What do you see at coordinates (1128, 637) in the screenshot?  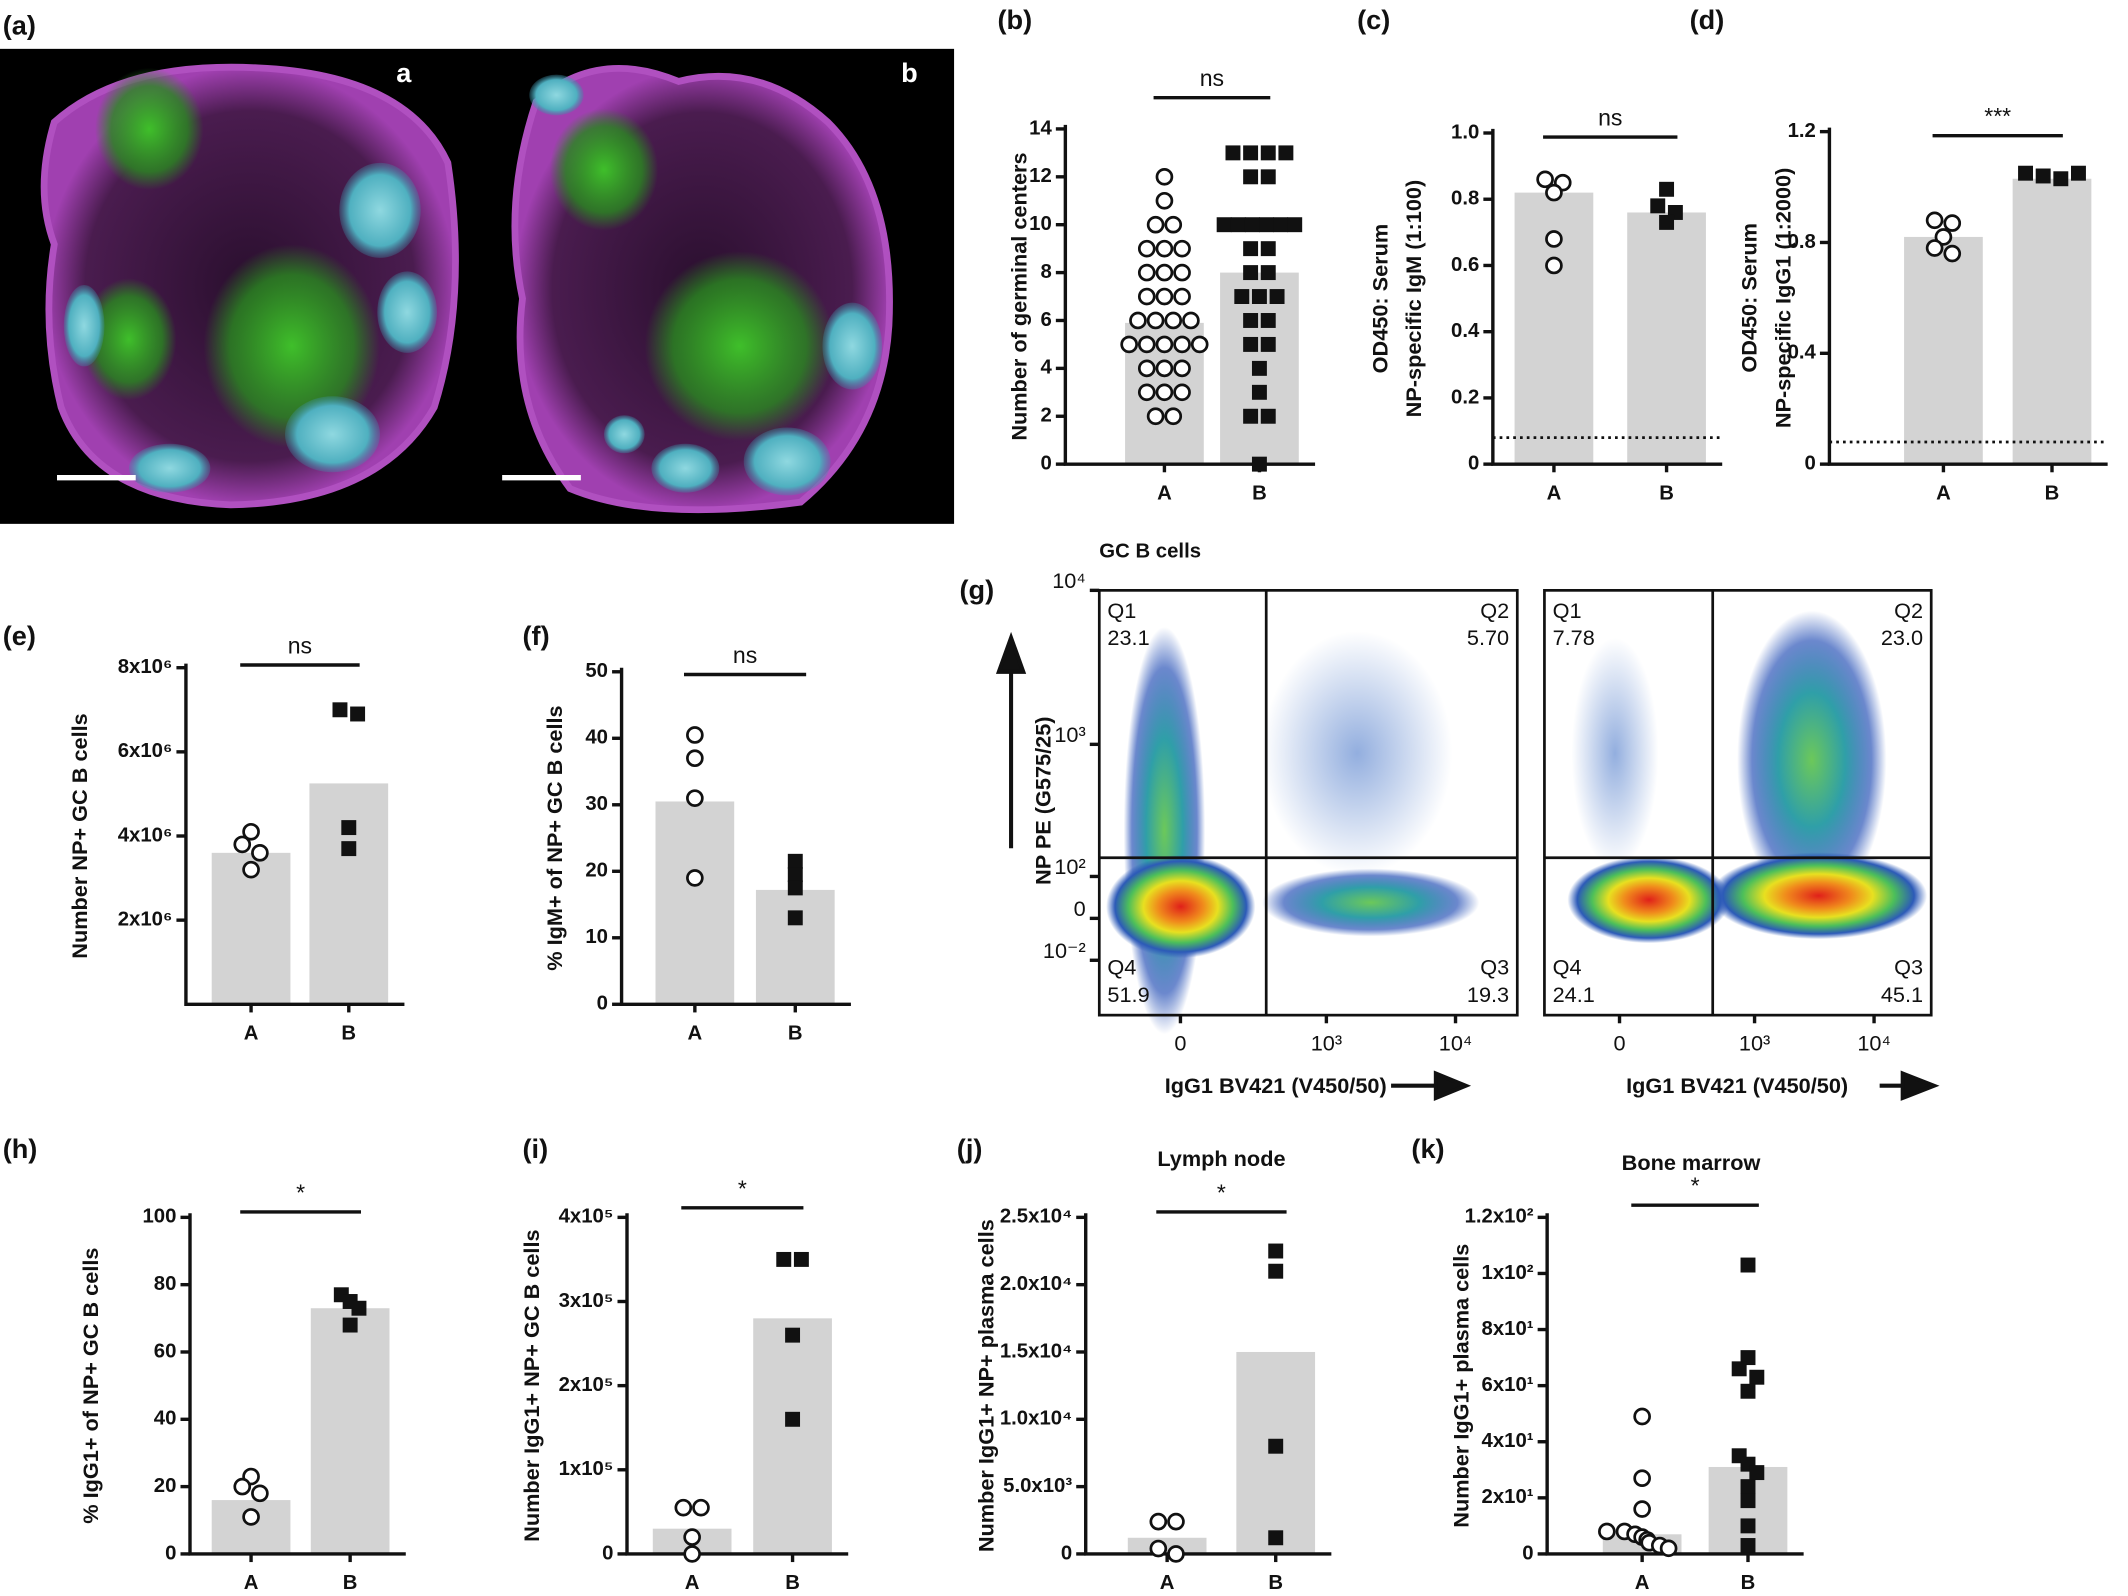 I see `quadrant-value: 23.1` at bounding box center [1128, 637].